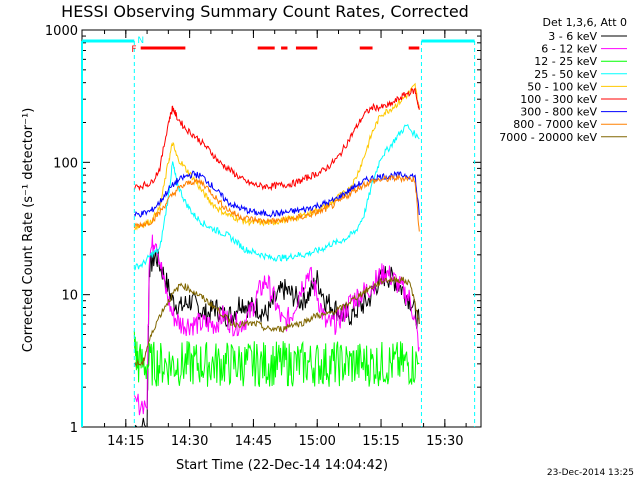  Describe the element at coordinates (65, 163) in the screenshot. I see `y-tick-label: 100` at that location.